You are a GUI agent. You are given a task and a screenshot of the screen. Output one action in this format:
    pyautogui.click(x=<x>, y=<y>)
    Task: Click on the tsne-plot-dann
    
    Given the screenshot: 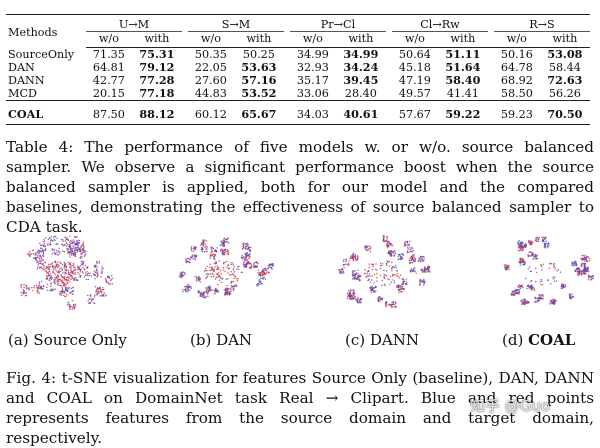 What is the action you would take?
    pyautogui.click(x=384, y=272)
    